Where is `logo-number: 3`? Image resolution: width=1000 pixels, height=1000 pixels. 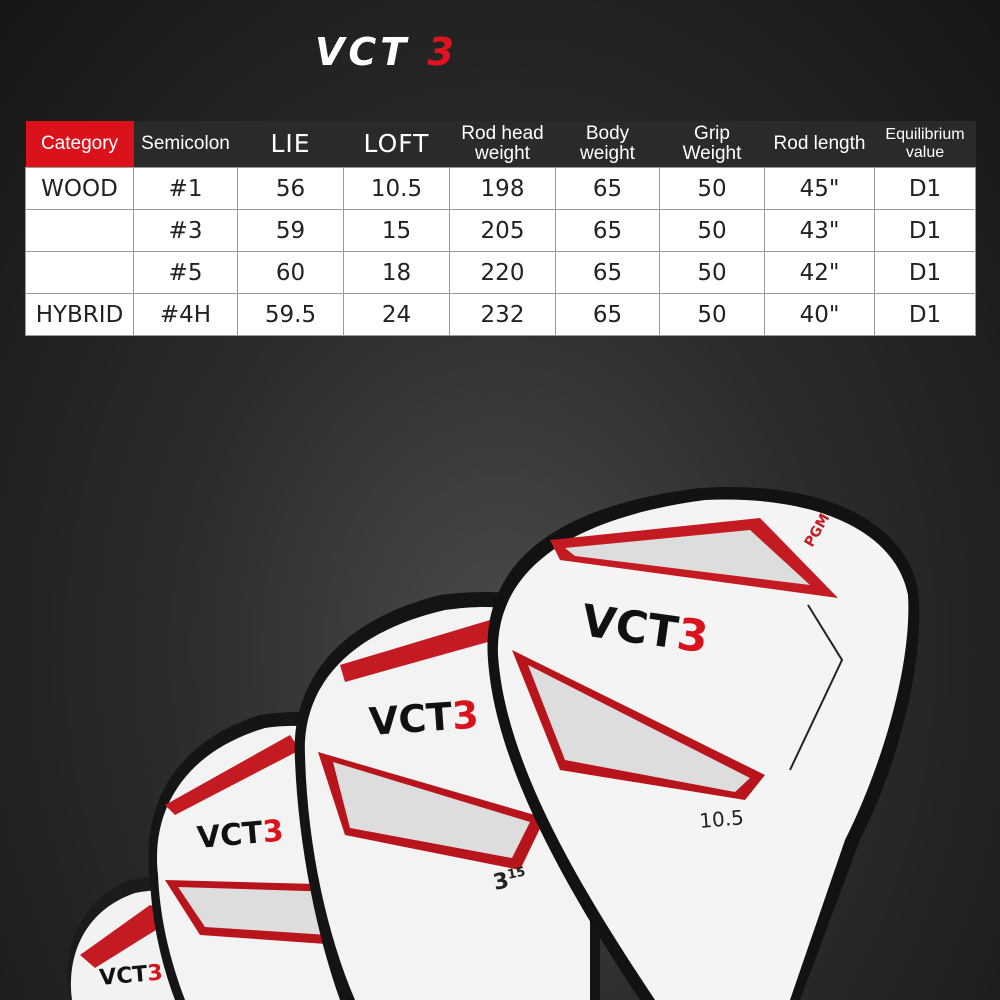 logo-number: 3 is located at coordinates (442, 52).